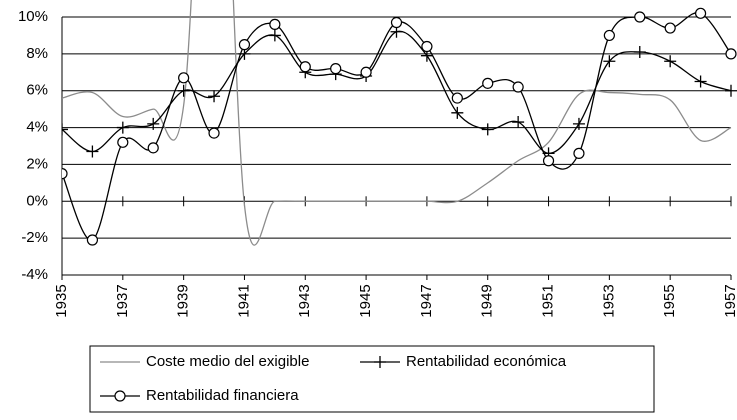 The image size is (737, 420). What do you see at coordinates (222, 395) in the screenshot?
I see `legend-label: Rentabilidad financiera` at bounding box center [222, 395].